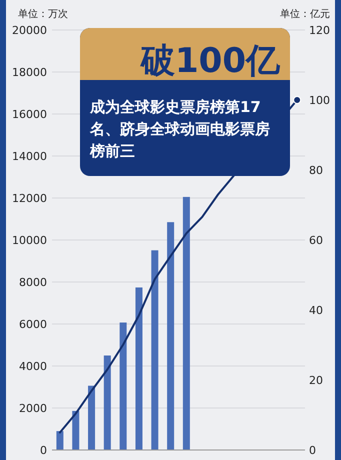 The width and height of the screenshot is (341, 460). What do you see at coordinates (33, 282) in the screenshot?
I see `y-tick-label: 8000` at bounding box center [33, 282].